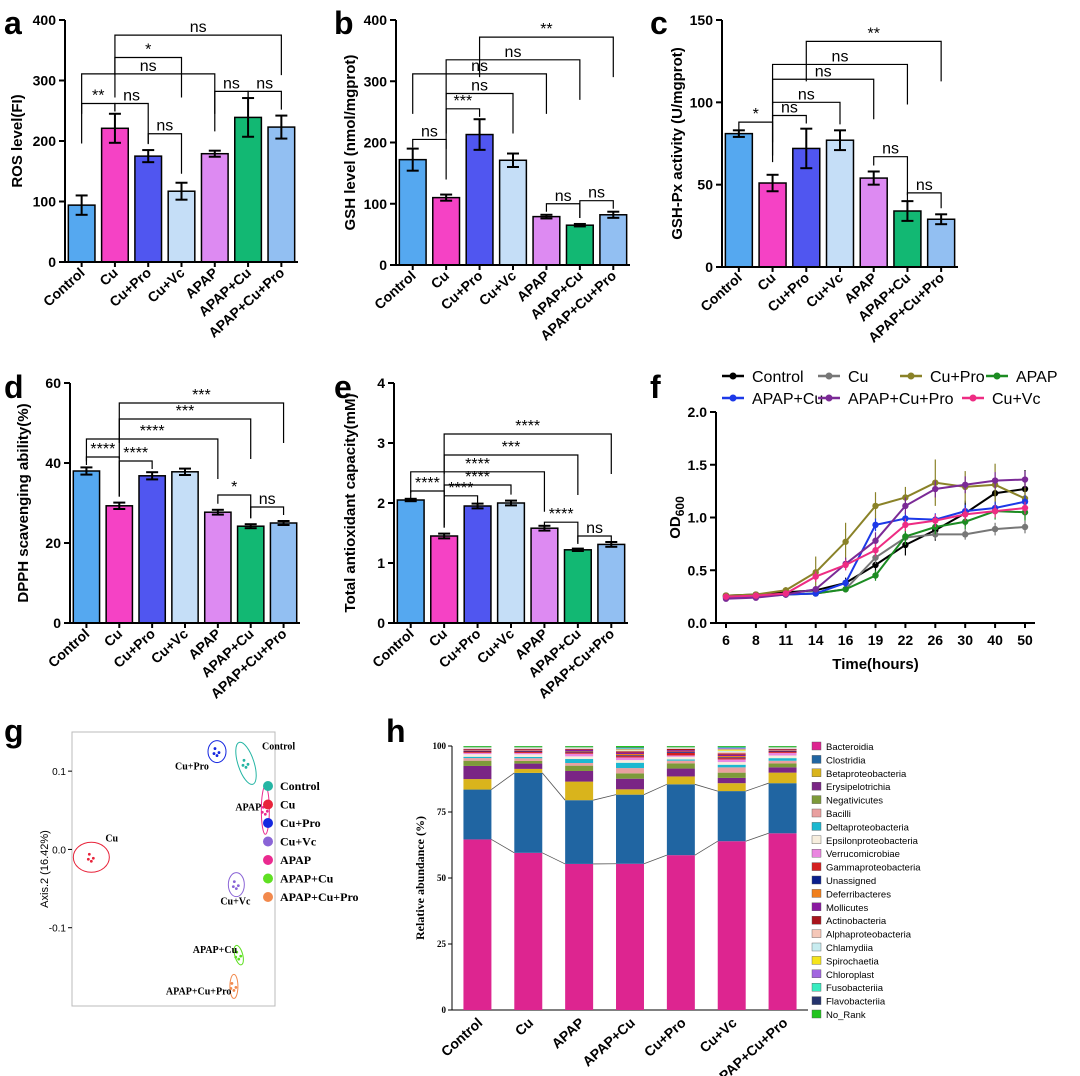 This screenshot has height=1076, width=1080. What do you see at coordinates (825, 289) in the screenshot?
I see `x-tick-label: Cu+Vc` at bounding box center [825, 289].